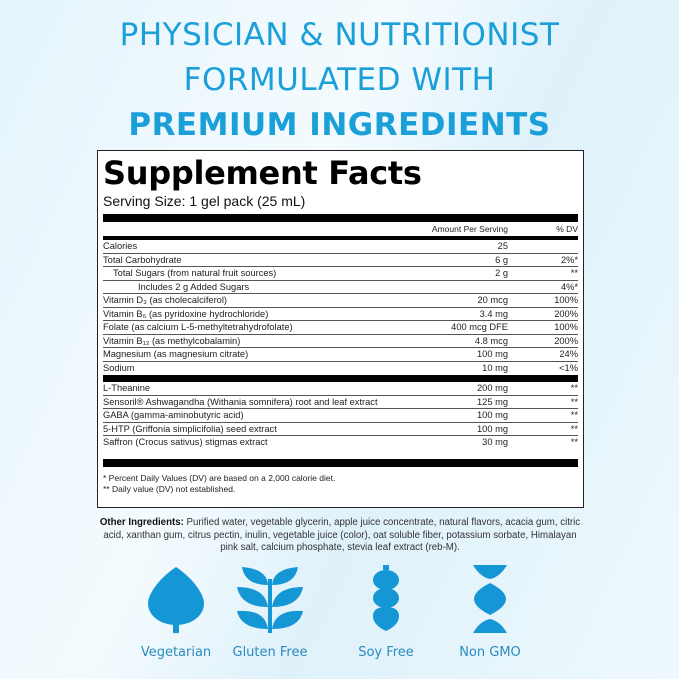  I want to click on headline-line-2: FORMULATED WITH, so click(339, 80).